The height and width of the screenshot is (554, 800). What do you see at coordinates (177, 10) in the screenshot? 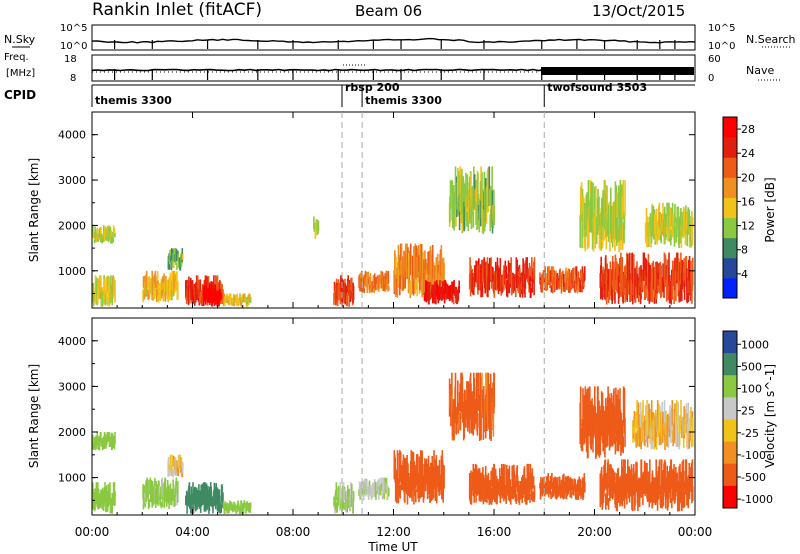
I see `station-title: Rankin Inlet (fitACF)` at bounding box center [177, 10].